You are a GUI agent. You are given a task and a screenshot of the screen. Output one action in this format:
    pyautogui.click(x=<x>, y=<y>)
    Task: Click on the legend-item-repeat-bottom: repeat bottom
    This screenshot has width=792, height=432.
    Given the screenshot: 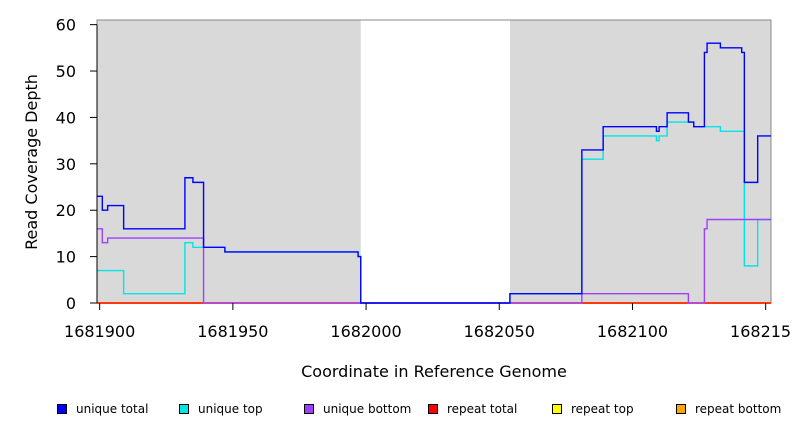 What is the action you would take?
    pyautogui.click(x=728, y=409)
    